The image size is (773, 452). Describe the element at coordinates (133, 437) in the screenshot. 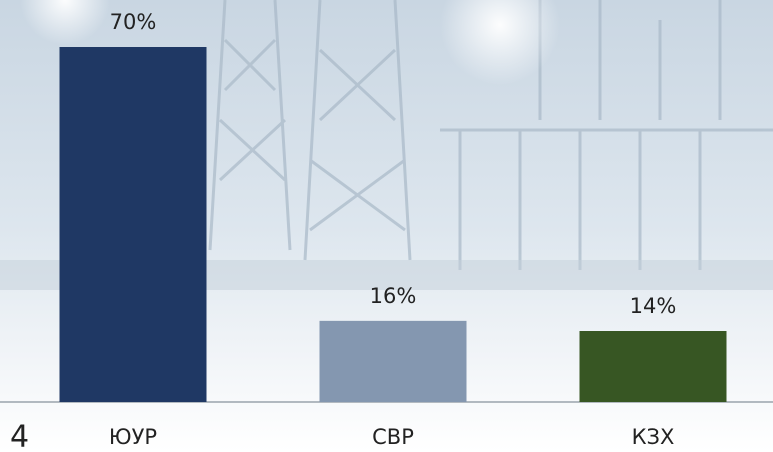

I see `x-tick-label: ЮУР` at that location.